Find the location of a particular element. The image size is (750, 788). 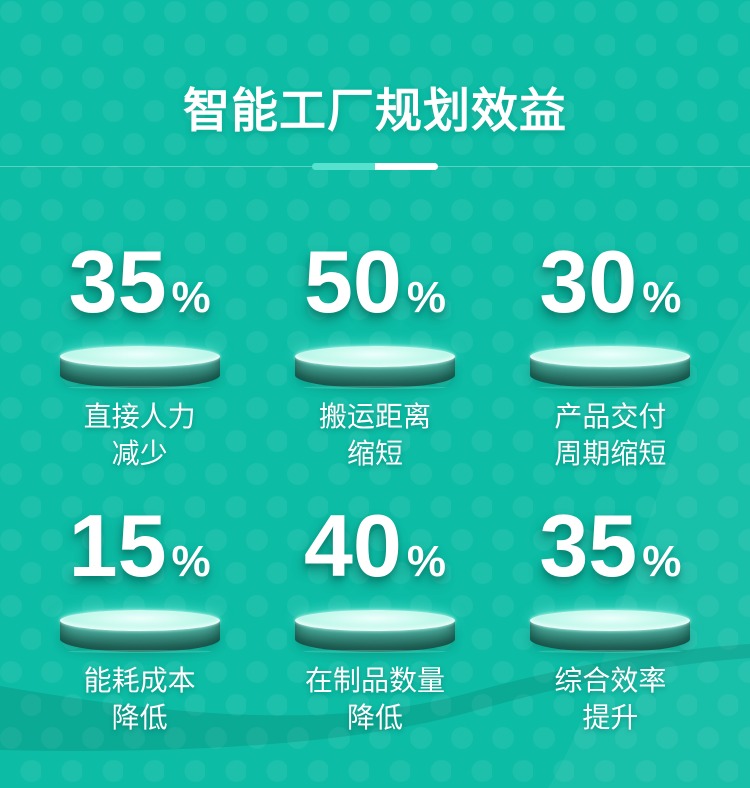

title-underline is located at coordinates (375, 166).